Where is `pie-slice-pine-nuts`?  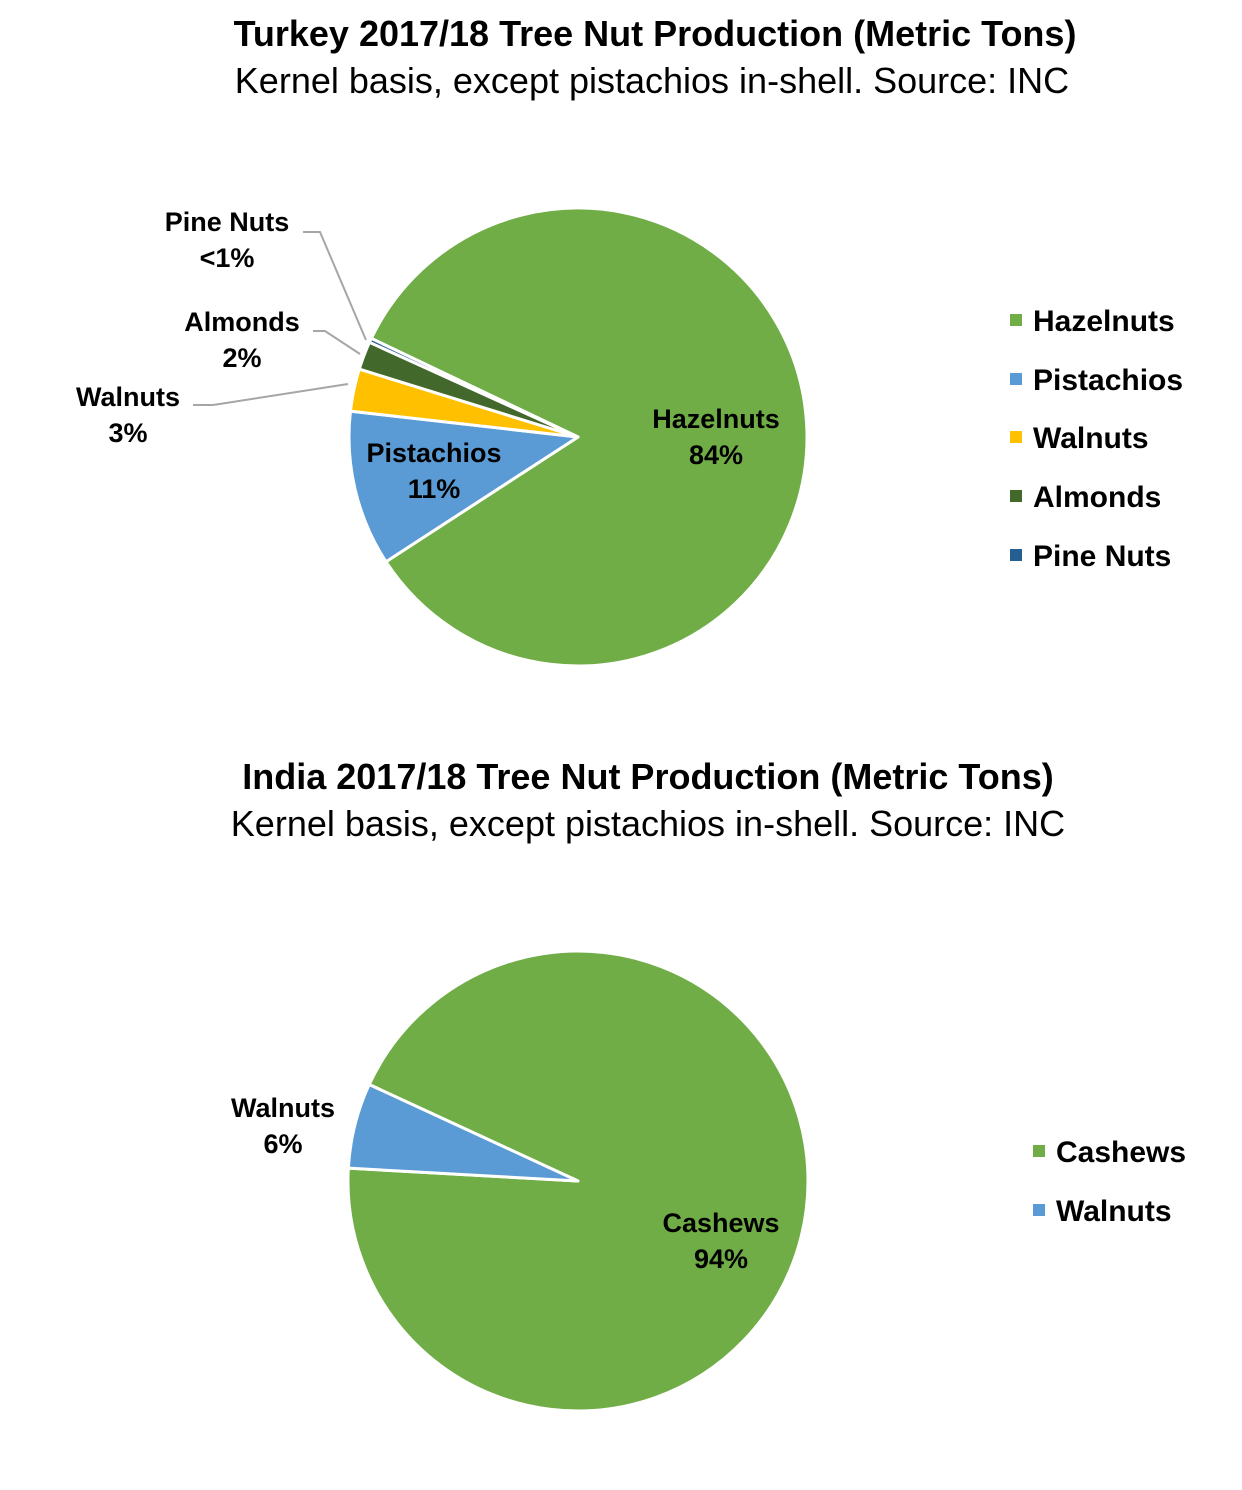
pie-slice-pine-nuts is located at coordinates (473, 387).